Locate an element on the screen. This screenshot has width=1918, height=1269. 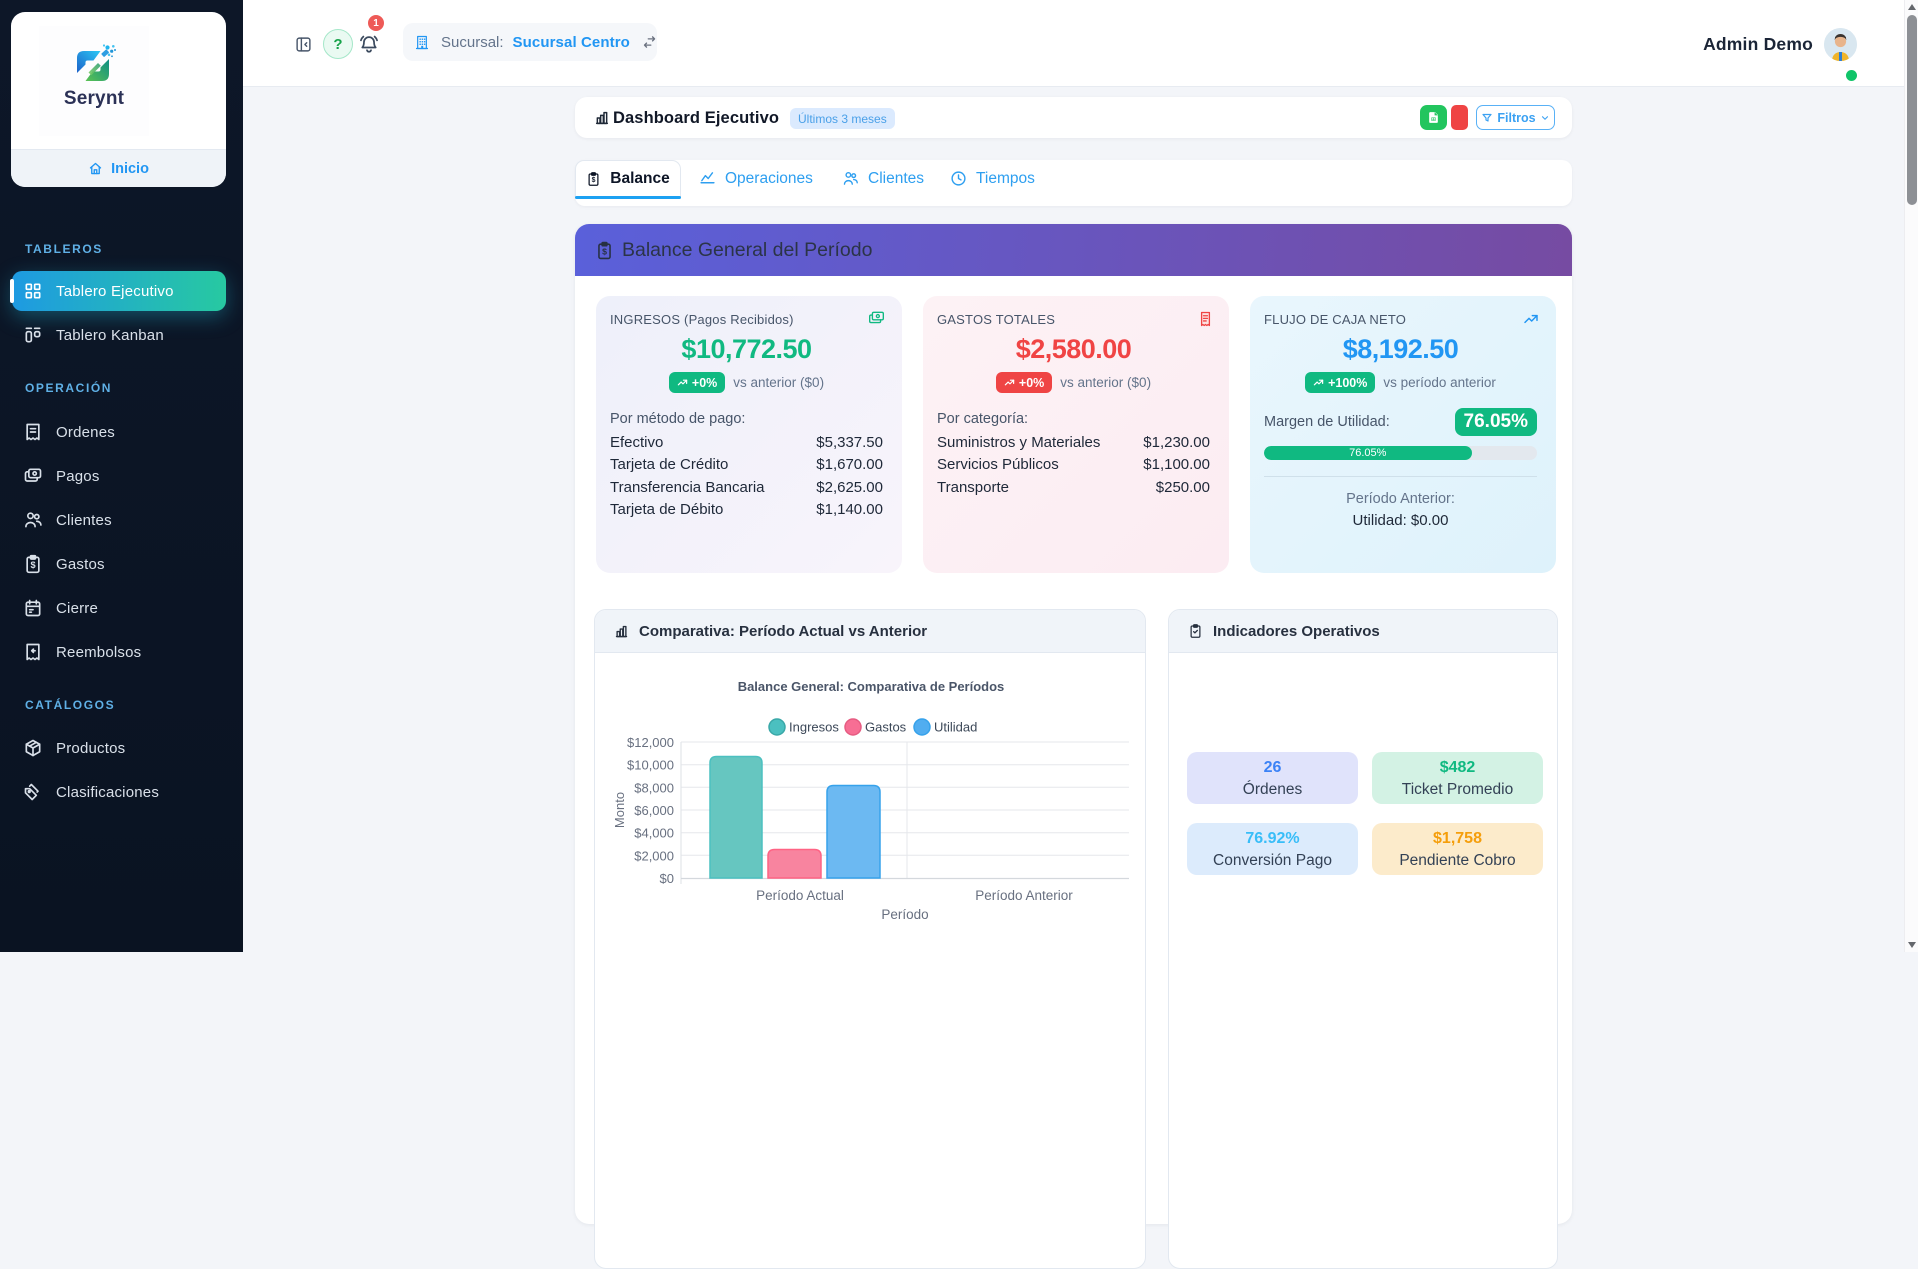
svg-text:Balance General: Comparativa d: Balance General: Comparativa de Períodos is located at coordinates (871, 686).